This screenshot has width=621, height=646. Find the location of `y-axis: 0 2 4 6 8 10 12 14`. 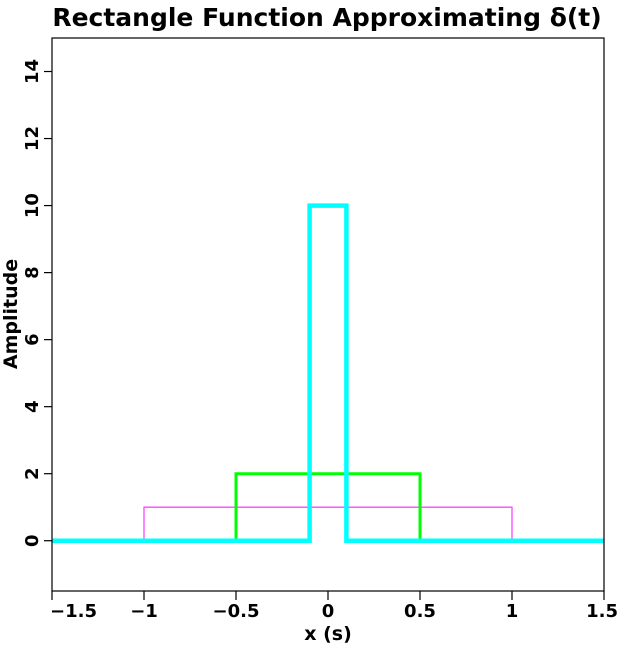

y-axis: 0 2 4 6 8 10 12 14 is located at coordinates (37, 303).